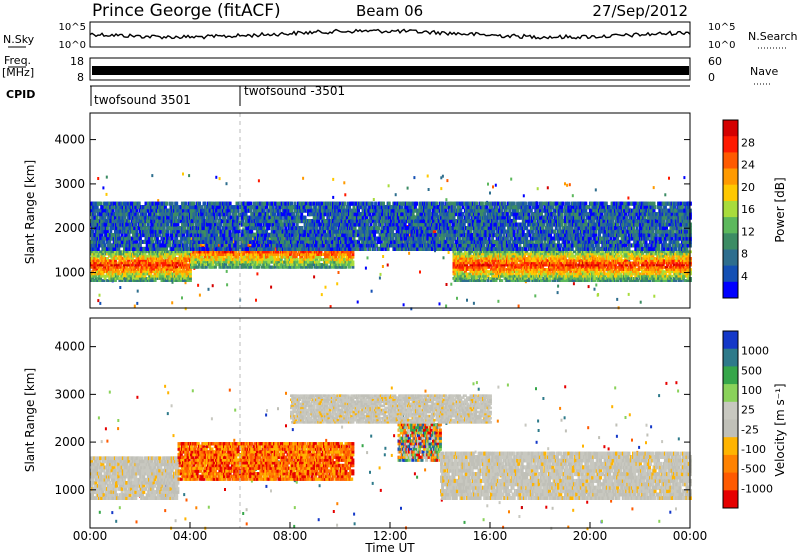  What do you see at coordinates (77, 61) in the screenshot?
I see `freq-tick-high: 18` at bounding box center [77, 61].